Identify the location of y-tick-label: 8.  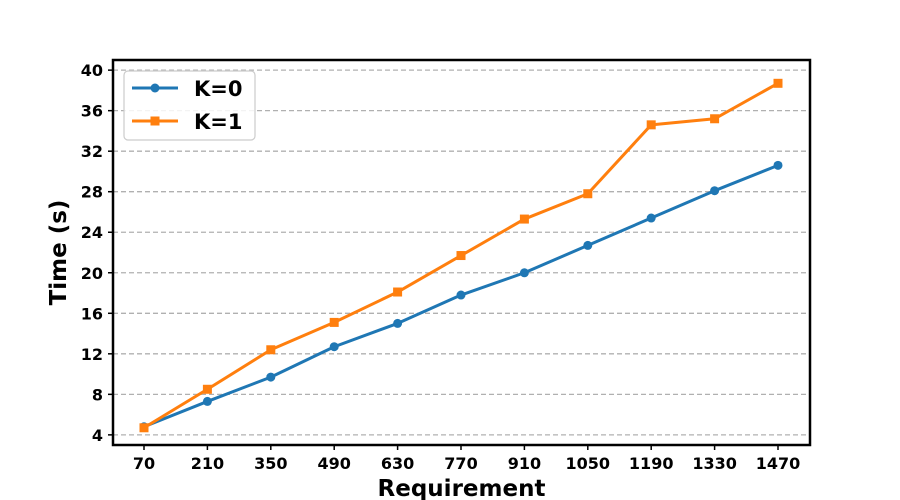
(97, 394).